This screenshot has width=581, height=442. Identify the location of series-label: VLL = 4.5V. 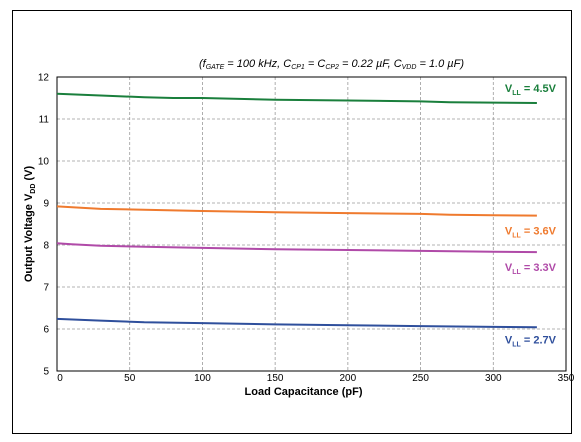
(531, 90).